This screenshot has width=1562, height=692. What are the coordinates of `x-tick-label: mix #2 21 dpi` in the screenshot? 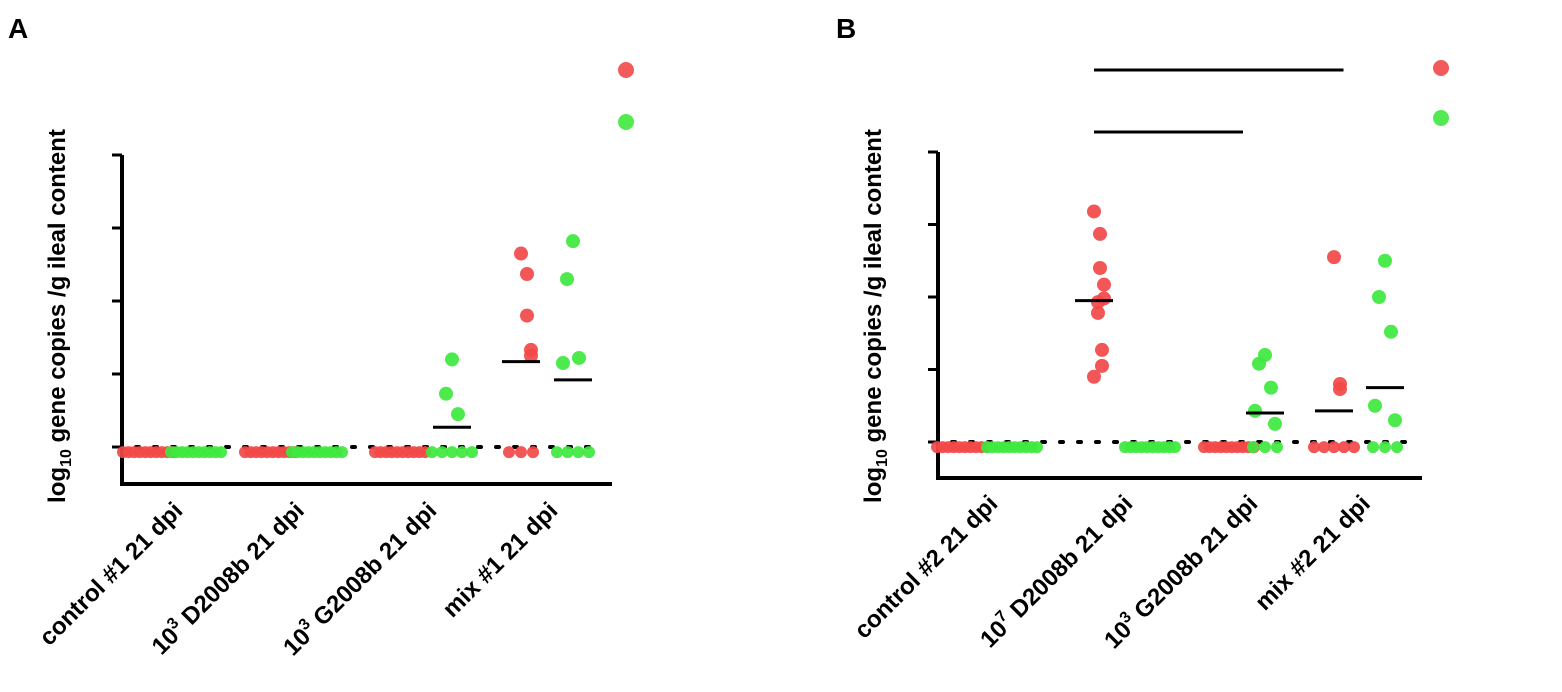 It's located at (1313, 553).